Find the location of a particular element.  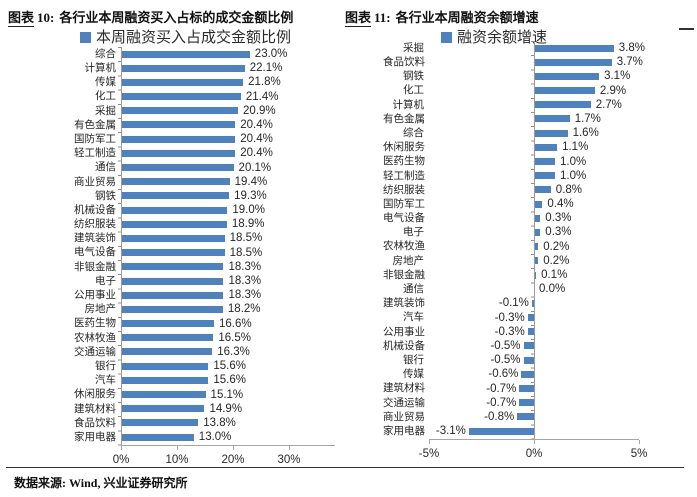

chart-row: 国防军工 20.4% is located at coordinates (188, 139).